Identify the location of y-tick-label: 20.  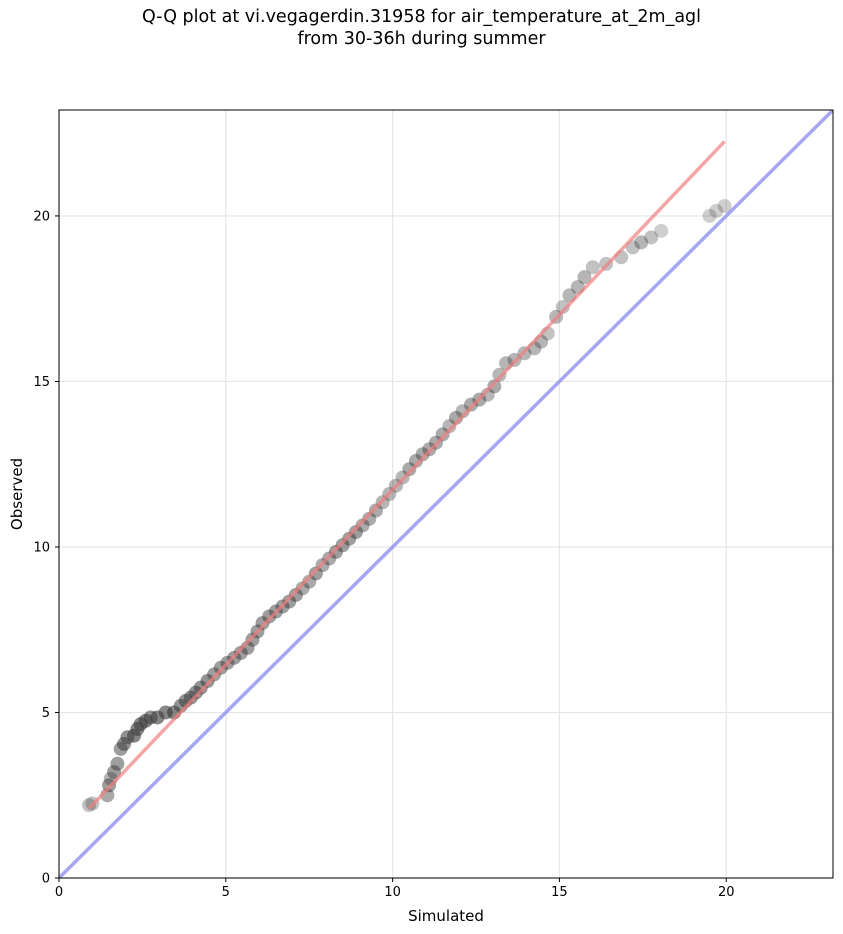
(41, 216).